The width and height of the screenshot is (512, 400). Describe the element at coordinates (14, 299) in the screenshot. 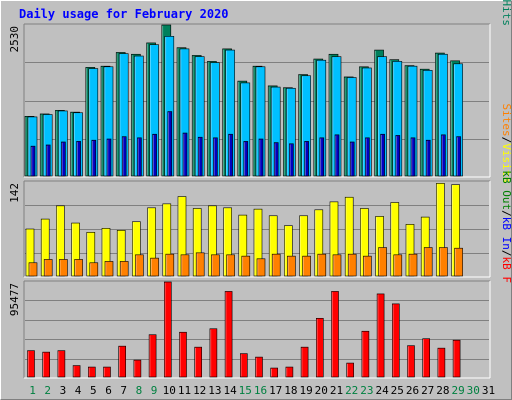

I see `y-max-label: 95477` at that location.